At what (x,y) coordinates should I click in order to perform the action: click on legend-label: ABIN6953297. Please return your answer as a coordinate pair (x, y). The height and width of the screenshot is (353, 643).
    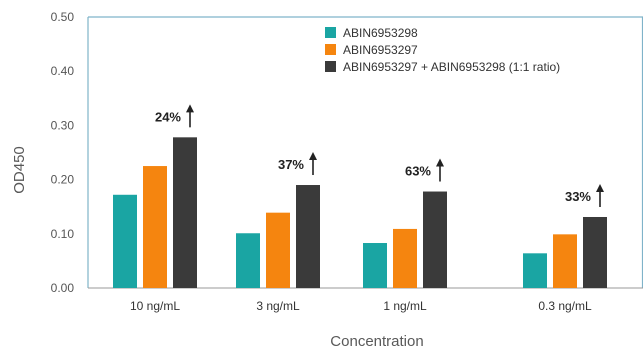
    Looking at the image, I should click on (380, 50).